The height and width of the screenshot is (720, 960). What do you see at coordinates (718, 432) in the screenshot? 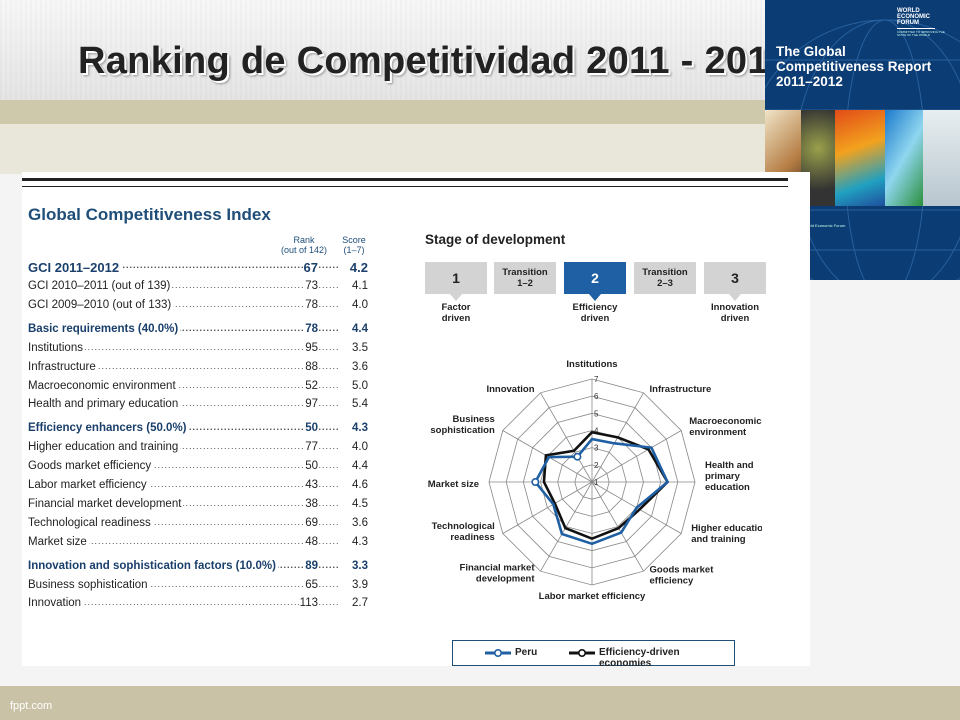
I see `radar-axis-label: environment` at bounding box center [718, 432].